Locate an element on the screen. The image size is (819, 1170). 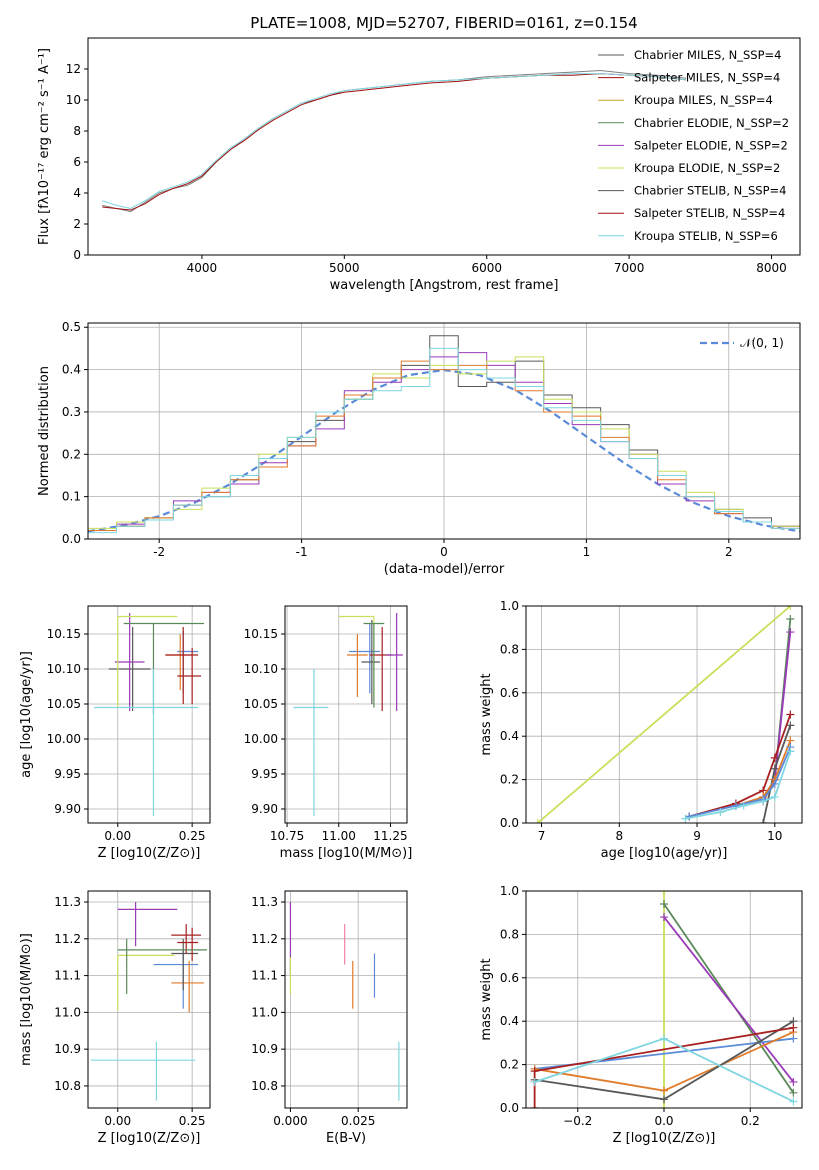
legend-label: Kroupa ELODIE, N_SSP=2 is located at coordinates (707, 168).